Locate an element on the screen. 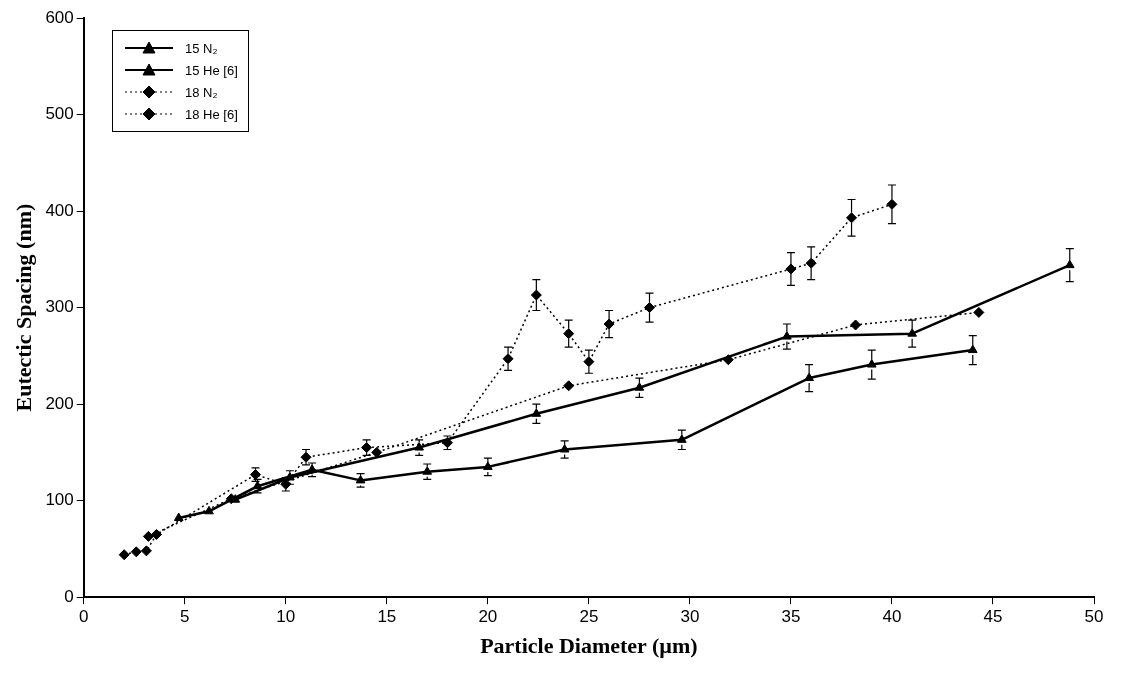  x-tick-label: 45 is located at coordinates (993, 617).